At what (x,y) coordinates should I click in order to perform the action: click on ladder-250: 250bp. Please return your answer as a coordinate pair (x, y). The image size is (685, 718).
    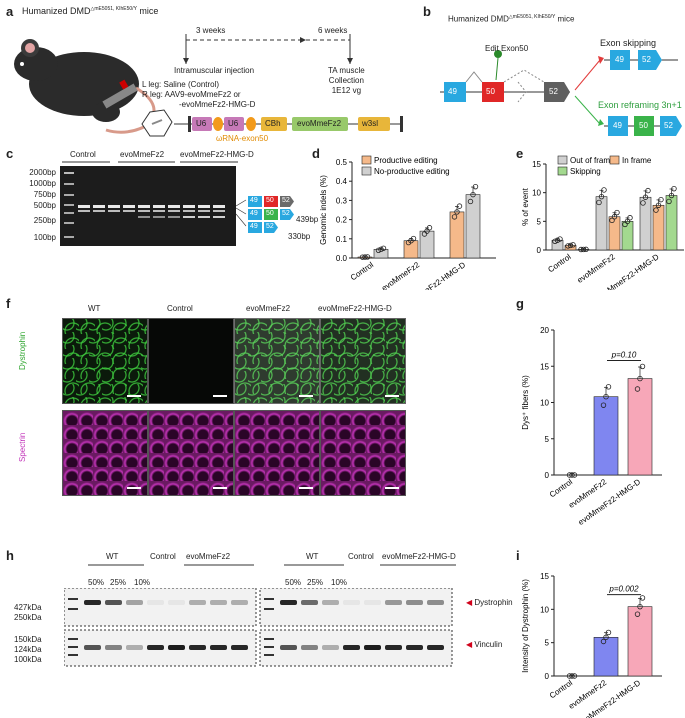
    Looking at the image, I should click on (44, 220).